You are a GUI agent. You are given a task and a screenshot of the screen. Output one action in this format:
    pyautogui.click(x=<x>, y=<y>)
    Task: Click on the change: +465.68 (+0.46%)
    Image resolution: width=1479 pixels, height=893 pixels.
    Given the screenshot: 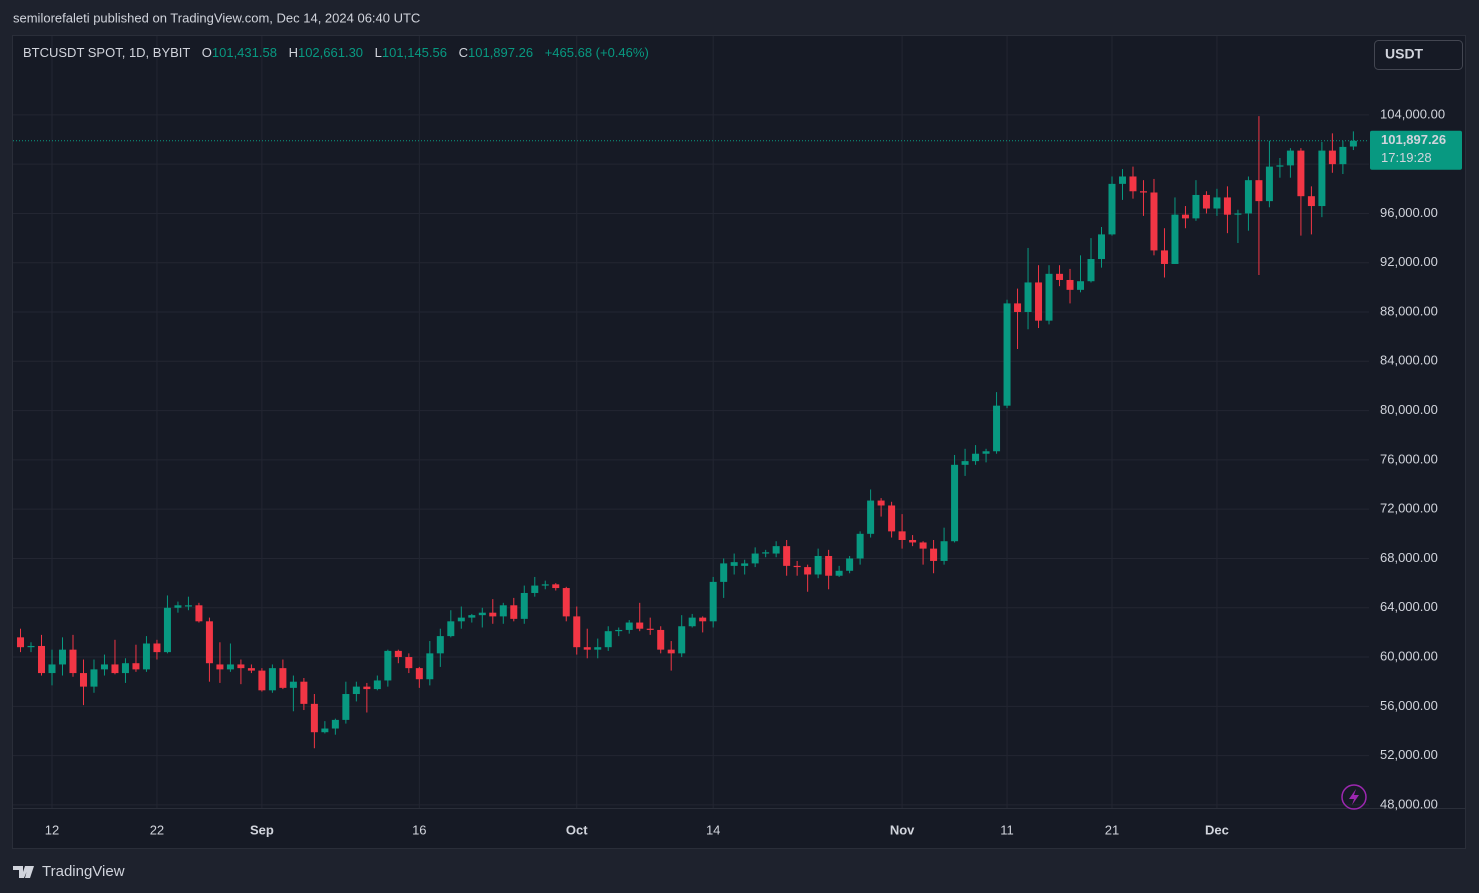 What is the action you would take?
    pyautogui.click(x=597, y=52)
    